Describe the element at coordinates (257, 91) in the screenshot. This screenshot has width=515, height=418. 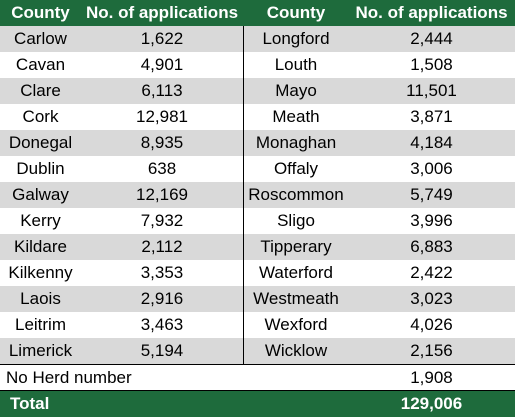
I see `table-row: Clare 6,113 Mayo 11,501` at that location.